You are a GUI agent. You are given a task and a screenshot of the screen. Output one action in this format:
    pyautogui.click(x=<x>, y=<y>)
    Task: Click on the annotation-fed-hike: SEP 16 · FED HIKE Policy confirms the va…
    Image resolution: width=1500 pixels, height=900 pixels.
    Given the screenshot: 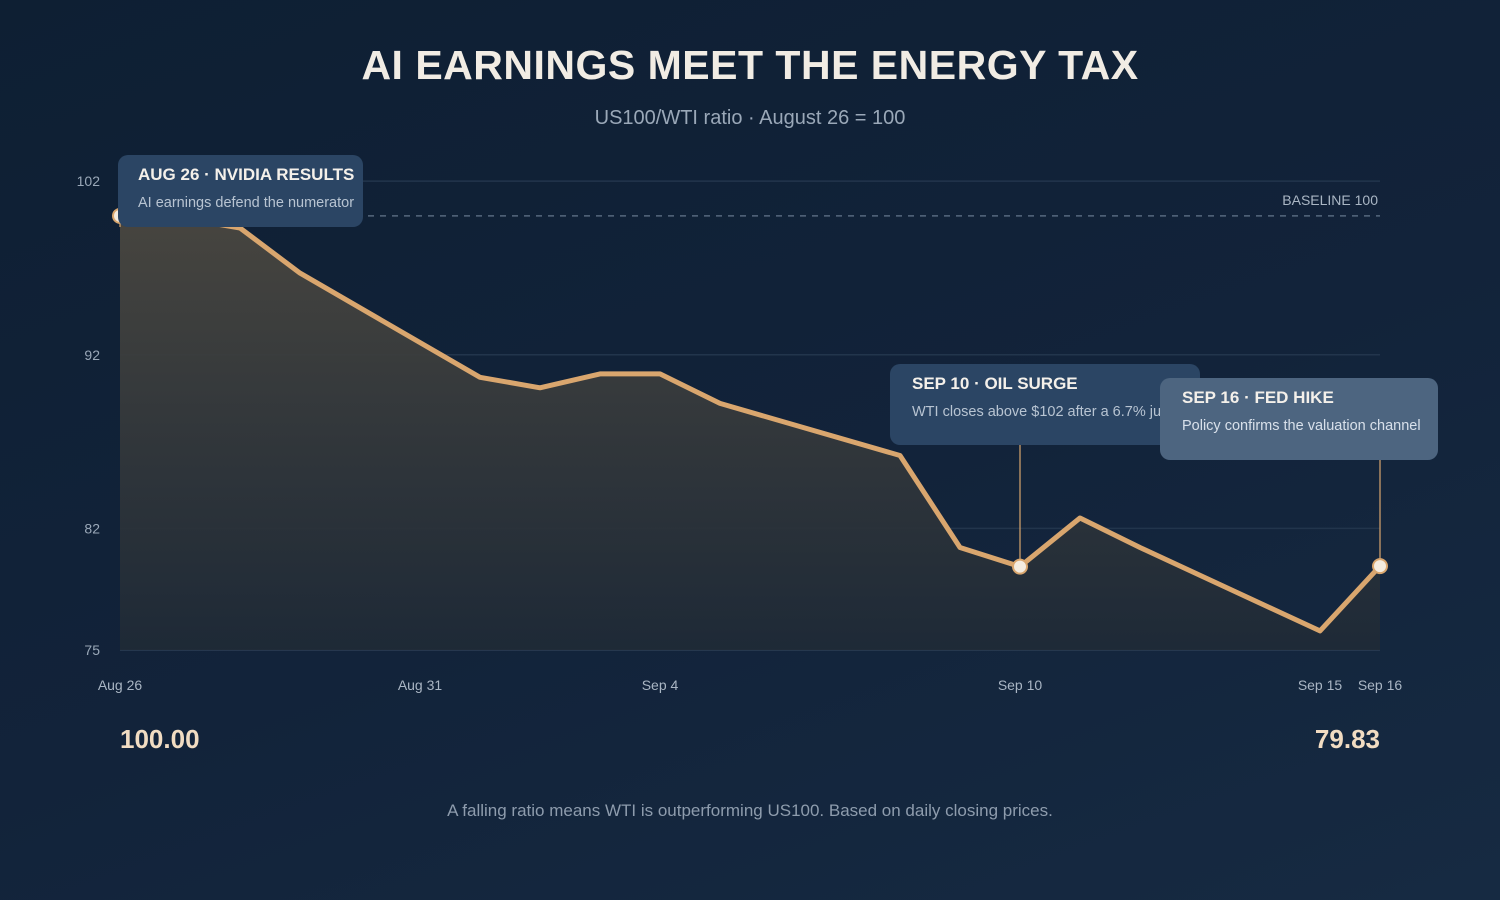 What is the action you would take?
    pyautogui.click(x=1299, y=419)
    